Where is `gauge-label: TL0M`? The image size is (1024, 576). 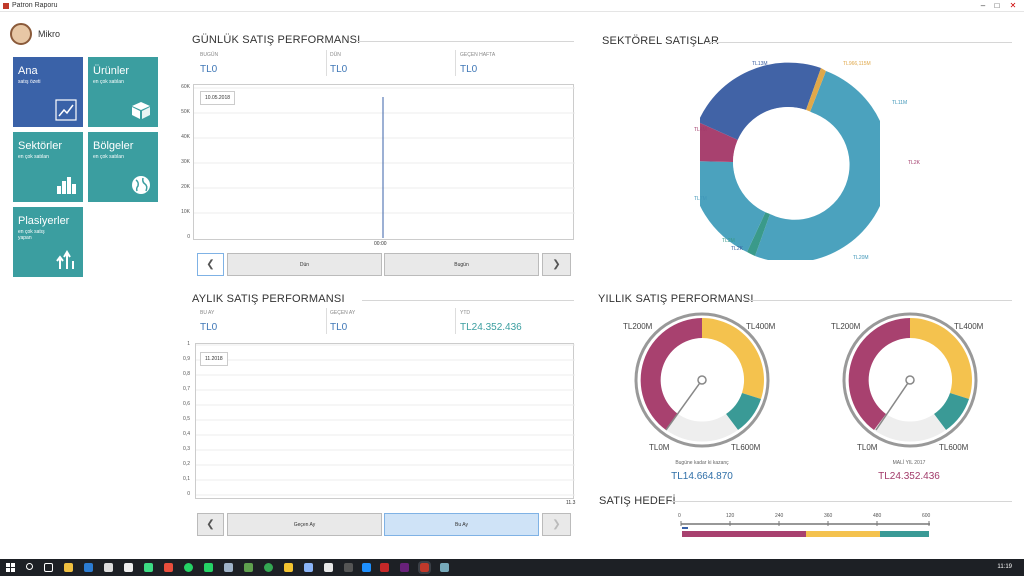 gauge-label: TL0M is located at coordinates (867, 447).